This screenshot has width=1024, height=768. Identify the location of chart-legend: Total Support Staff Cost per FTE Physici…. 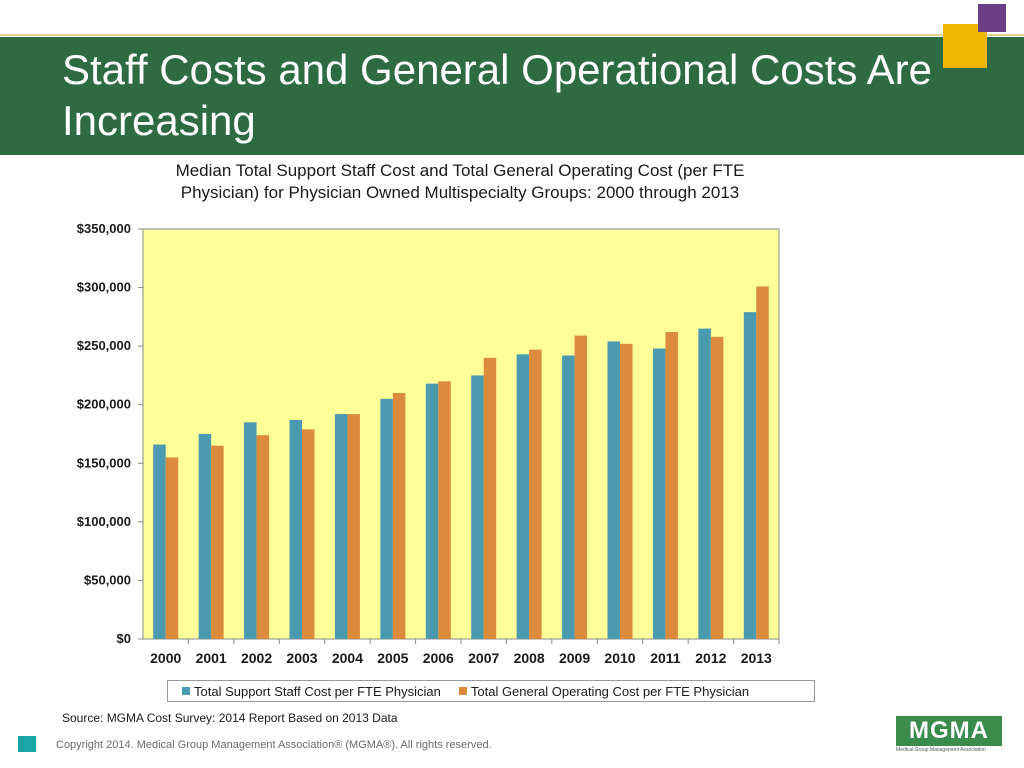
(491, 691).